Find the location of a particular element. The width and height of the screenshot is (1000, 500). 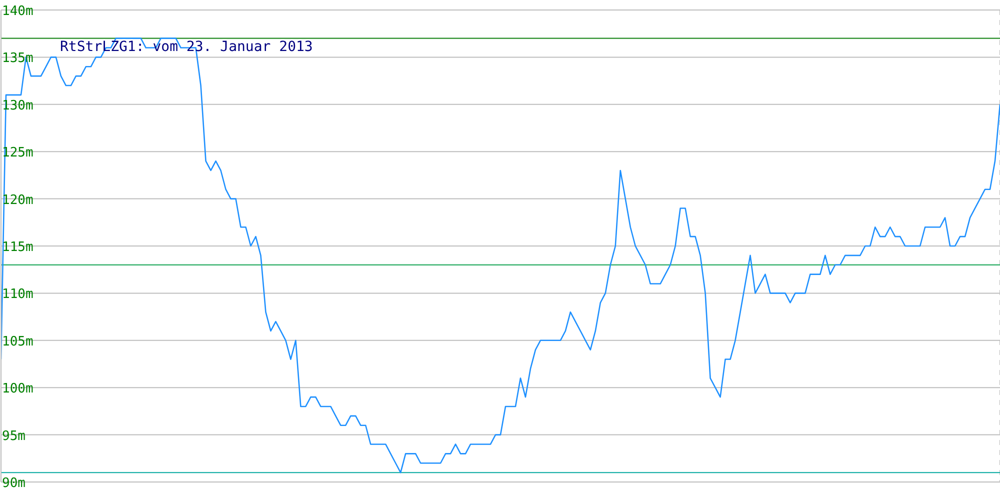

y-tick-label: 110m is located at coordinates (18, 294).